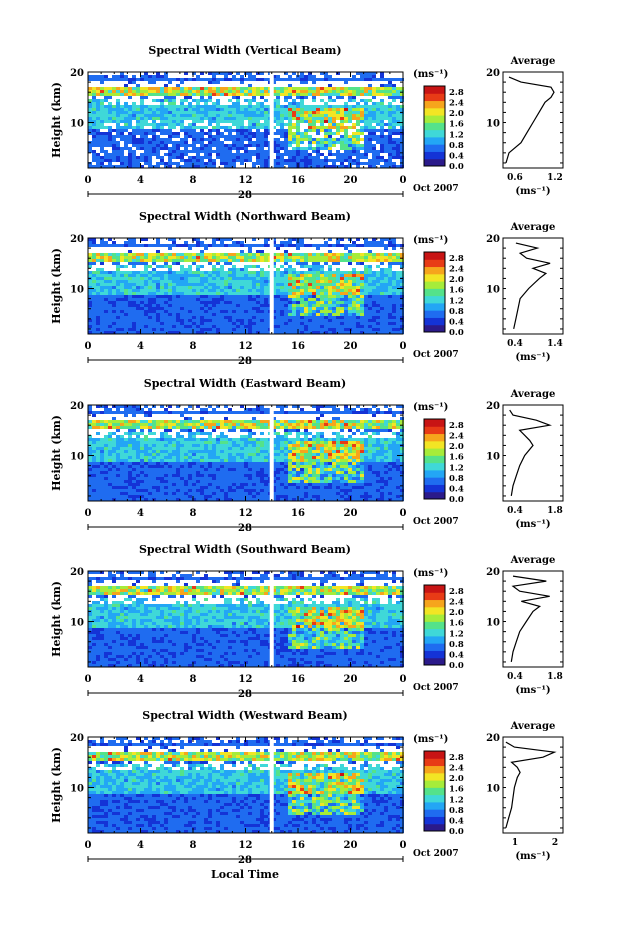 This screenshot has width=623, height=929. What do you see at coordinates (456, 156) in the screenshot?
I see `colorbar-tick-label: 0.4` at bounding box center [456, 156].